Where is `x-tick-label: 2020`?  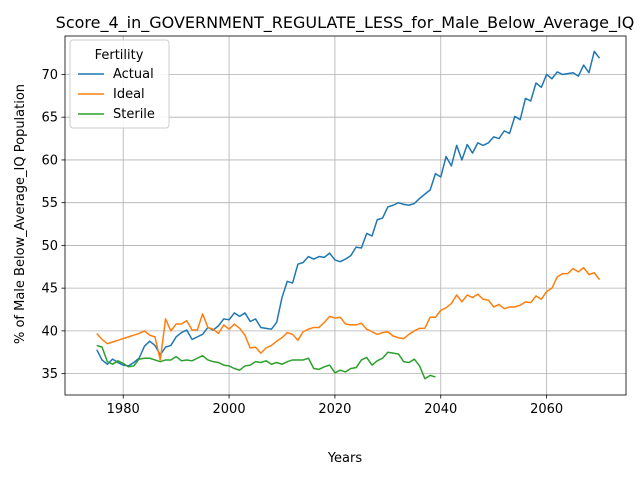 x-tick-label: 2020 is located at coordinates (334, 409).